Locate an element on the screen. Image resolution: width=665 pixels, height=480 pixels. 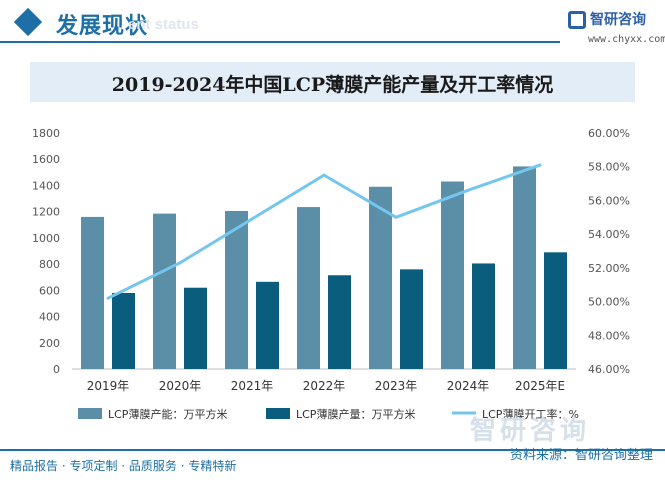
right-tick-label: 56.00% is located at coordinates (609, 200).